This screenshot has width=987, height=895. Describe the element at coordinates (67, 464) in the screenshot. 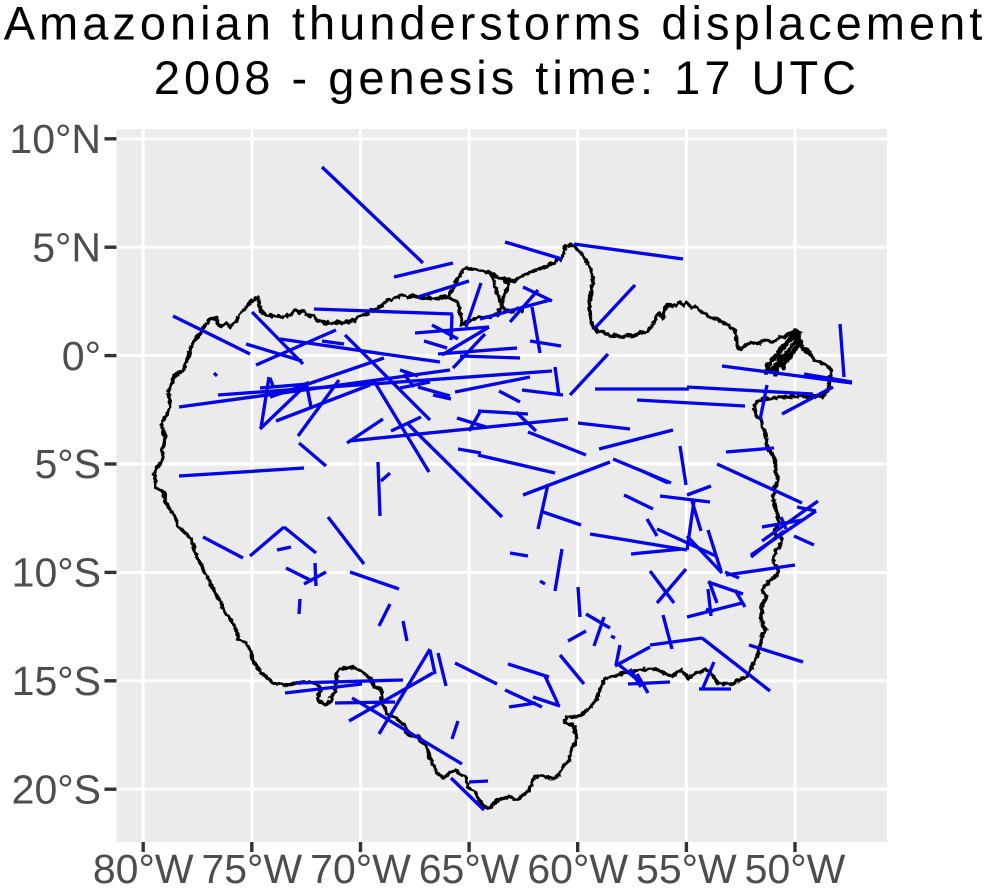

I see `svg-text: 5°S` at that location.